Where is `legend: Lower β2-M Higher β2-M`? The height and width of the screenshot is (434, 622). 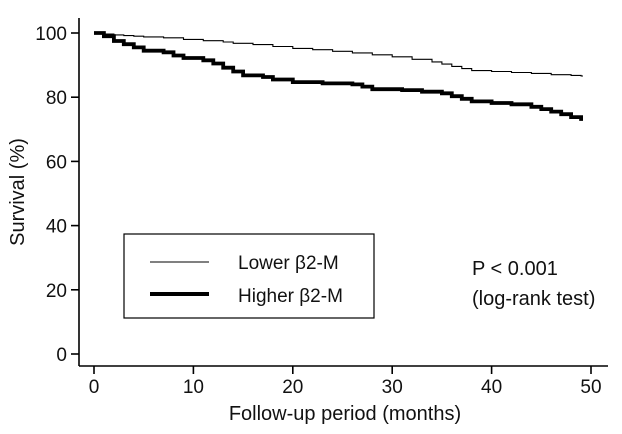
legend: Lower β2-M Higher β2-M is located at coordinates (249, 276).